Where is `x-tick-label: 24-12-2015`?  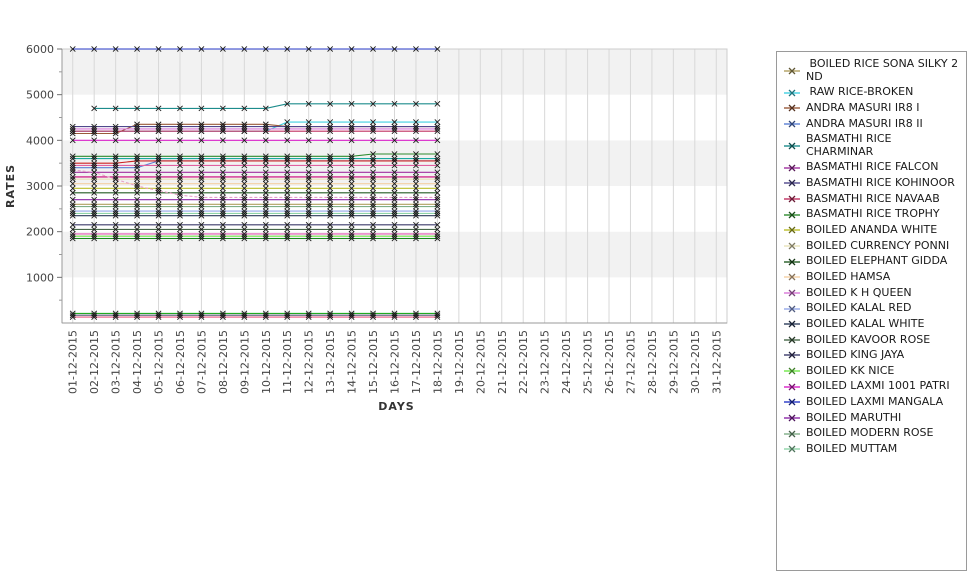 x-tick-label: 24-12-2015 is located at coordinates (566, 362).